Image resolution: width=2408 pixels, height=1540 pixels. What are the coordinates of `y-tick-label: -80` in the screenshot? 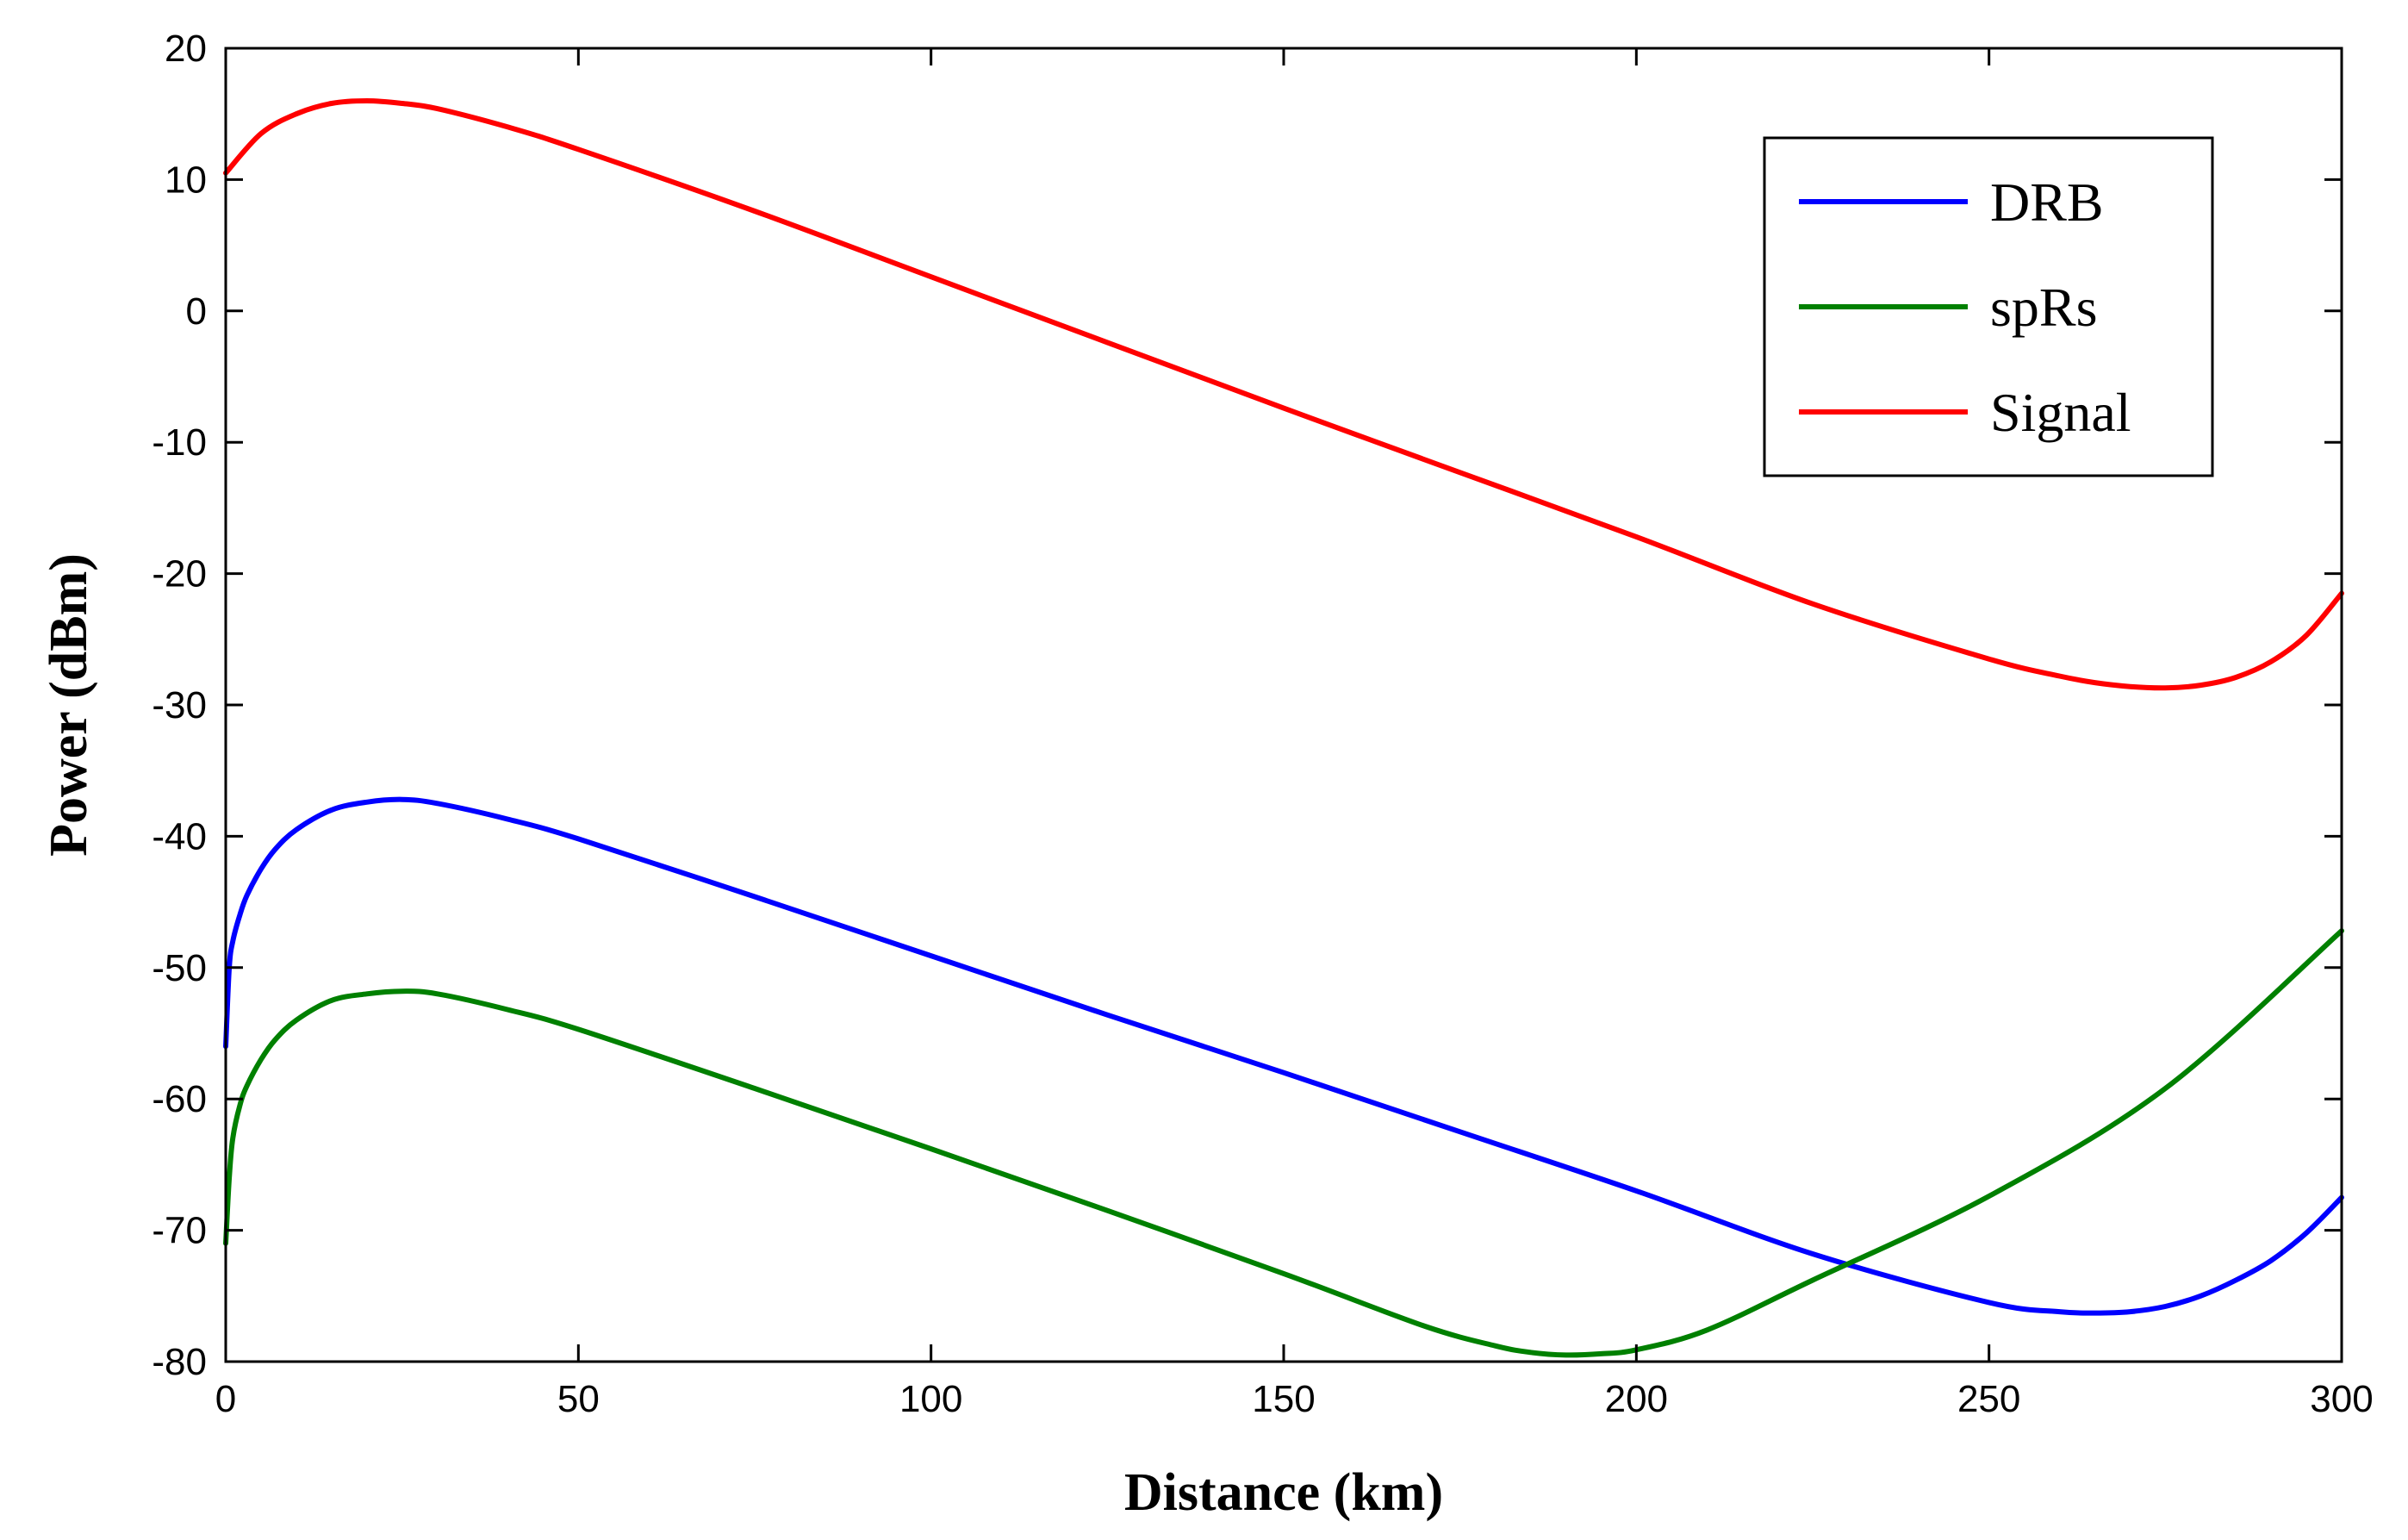 It's located at (180, 1362).